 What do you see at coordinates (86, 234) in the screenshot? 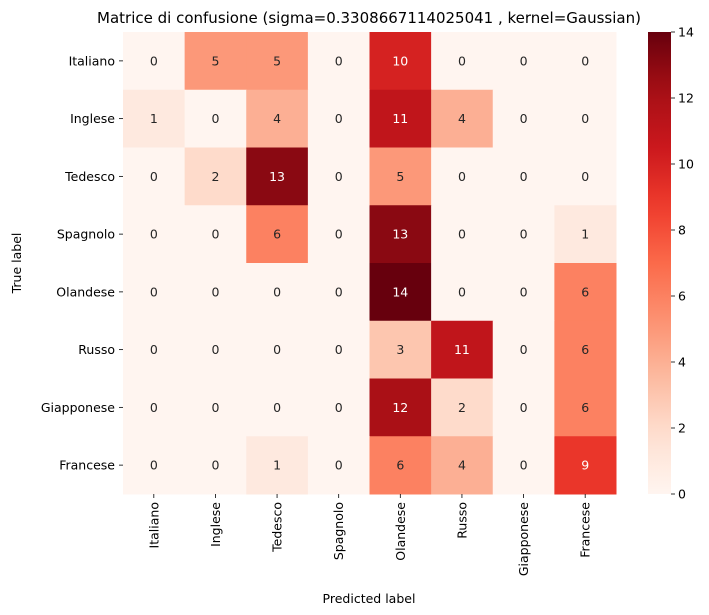
I see `y-tick-label: Spagnolo` at bounding box center [86, 234].